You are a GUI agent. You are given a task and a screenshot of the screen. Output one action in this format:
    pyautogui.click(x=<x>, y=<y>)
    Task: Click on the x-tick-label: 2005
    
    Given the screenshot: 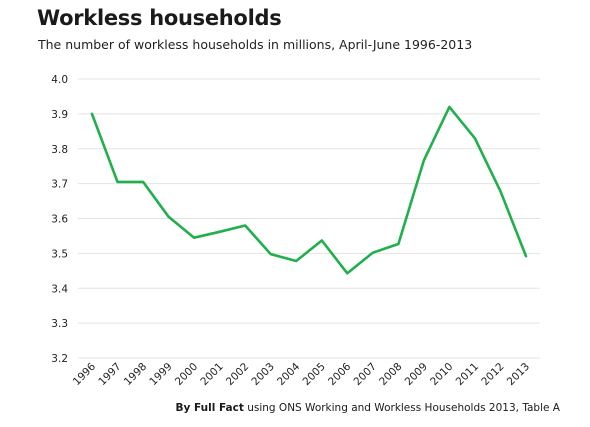 What is the action you would take?
    pyautogui.click(x=313, y=374)
    